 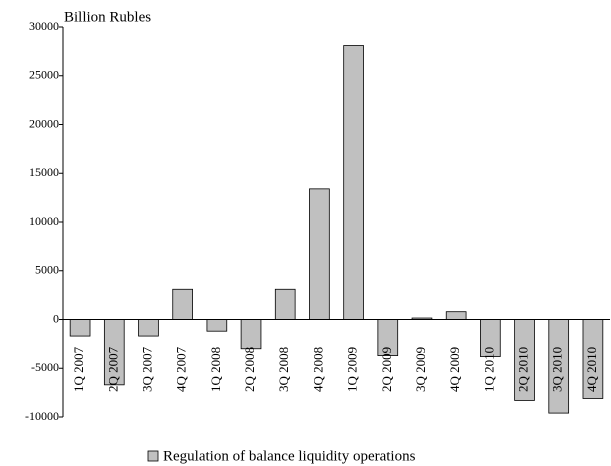 What do you see at coordinates (454, 369) in the screenshot?
I see `x-tick-label: 4Q 2009` at bounding box center [454, 369].